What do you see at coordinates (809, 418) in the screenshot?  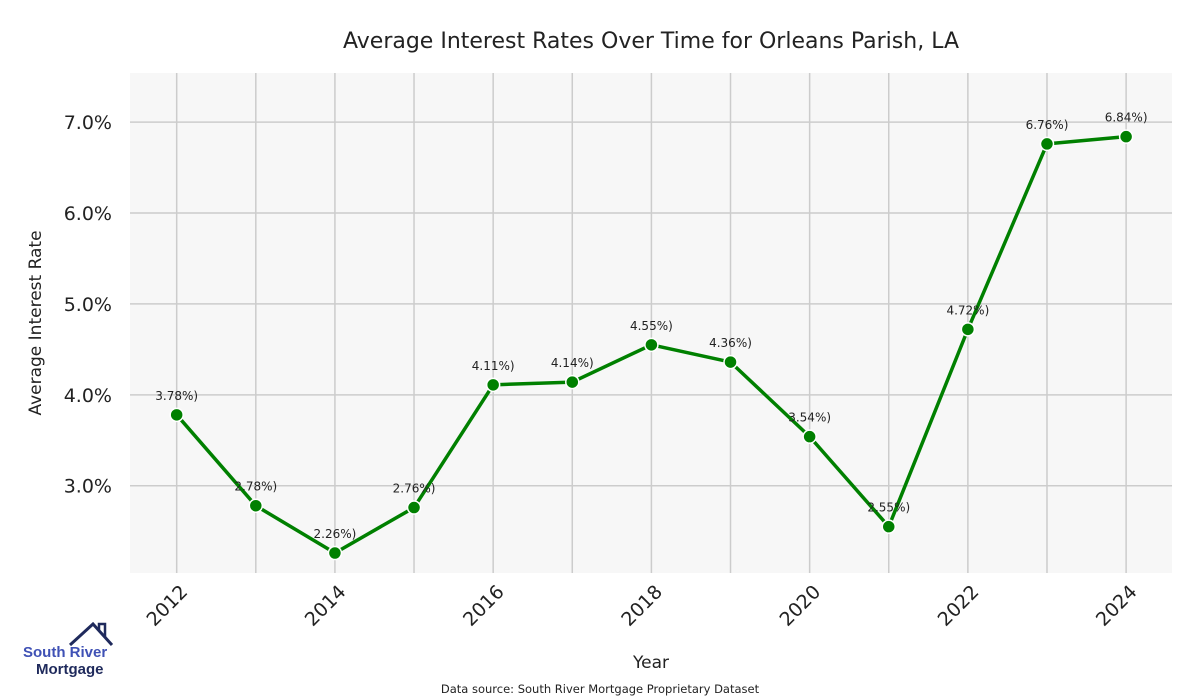 I see `data-label: 3.54%)` at bounding box center [809, 418].